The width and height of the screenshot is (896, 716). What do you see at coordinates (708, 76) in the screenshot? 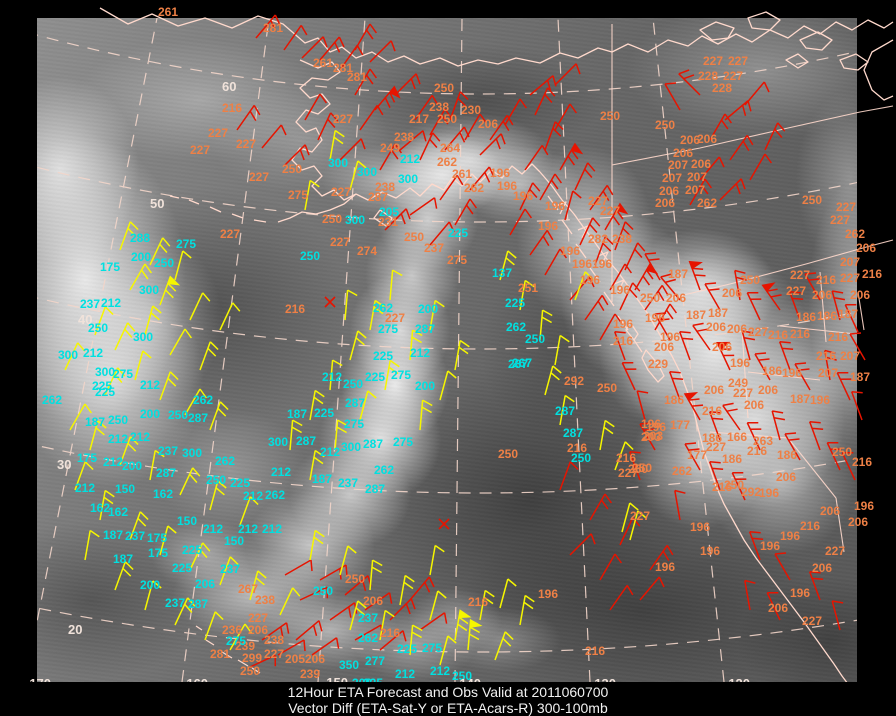
I see `station-label: 228` at bounding box center [708, 76].